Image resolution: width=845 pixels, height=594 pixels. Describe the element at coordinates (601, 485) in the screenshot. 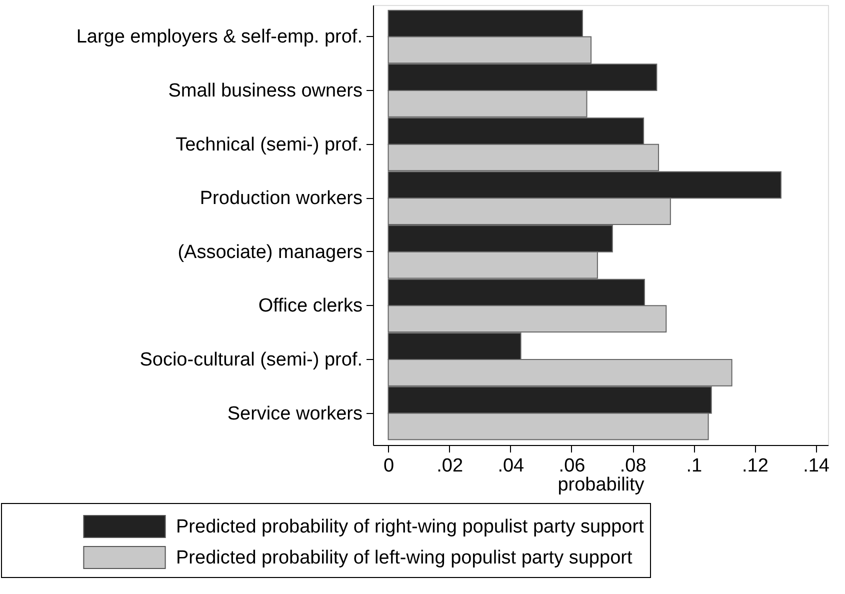

I see `x-axis-title: probability` at that location.